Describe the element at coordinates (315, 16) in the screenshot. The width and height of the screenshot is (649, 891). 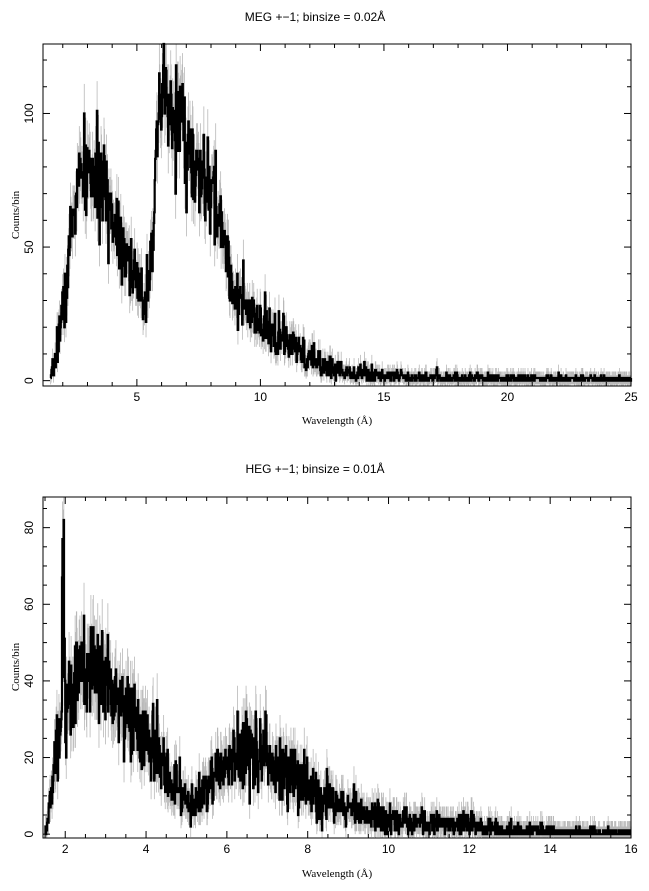
I see `meg-chart-title: MEG +−1; binsize = 0.02Å` at that location.